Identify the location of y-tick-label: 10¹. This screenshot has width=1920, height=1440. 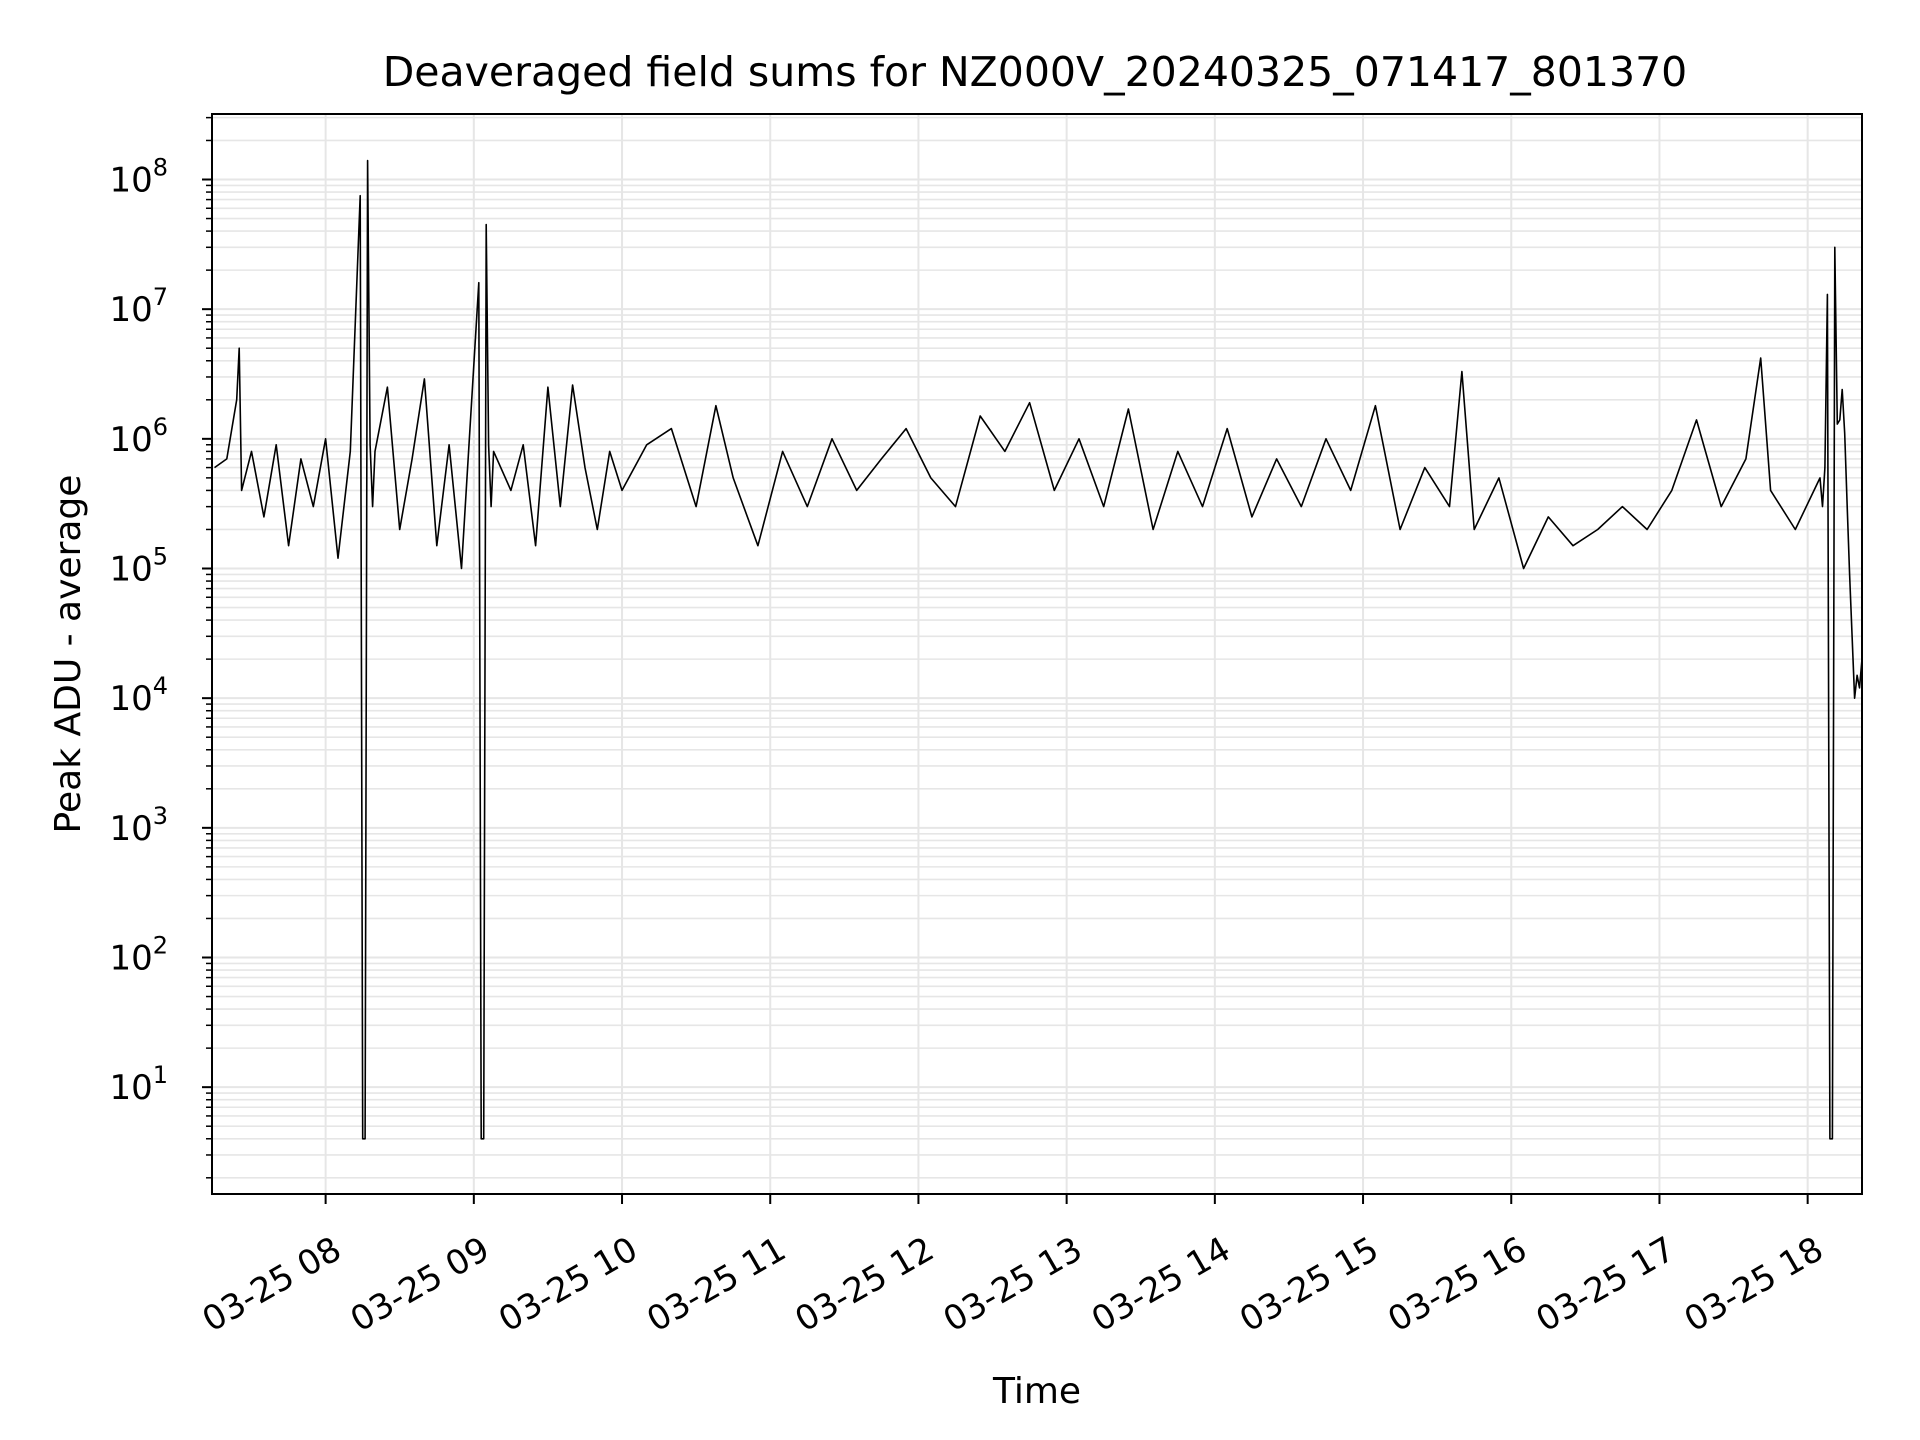
(138, 1084).